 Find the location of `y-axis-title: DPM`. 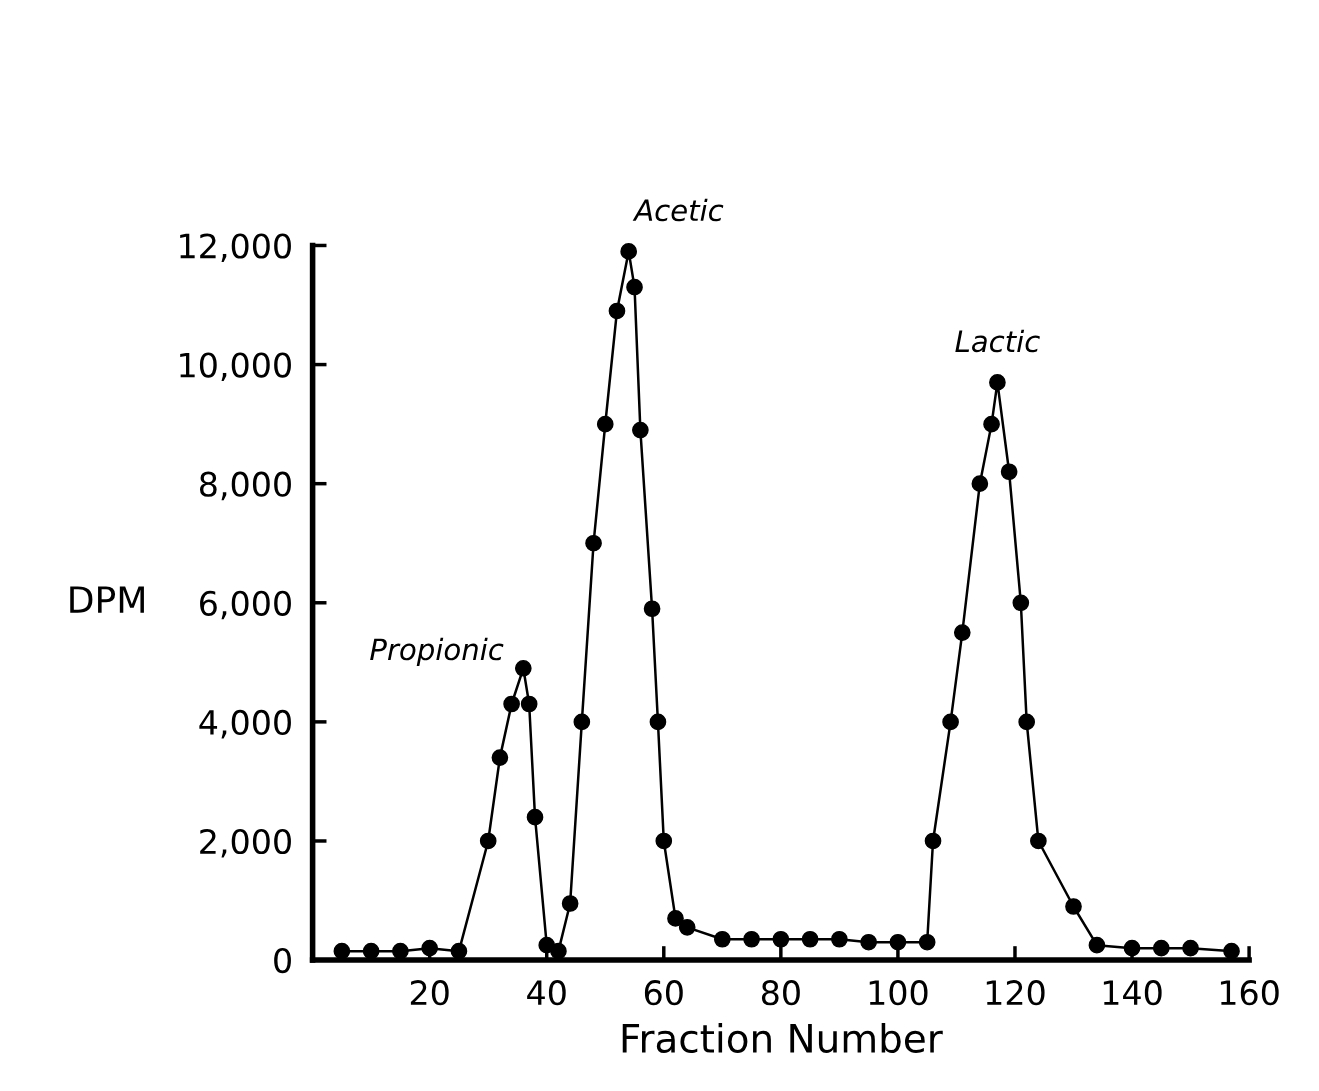

y-axis-title: DPM is located at coordinates (107, 599).